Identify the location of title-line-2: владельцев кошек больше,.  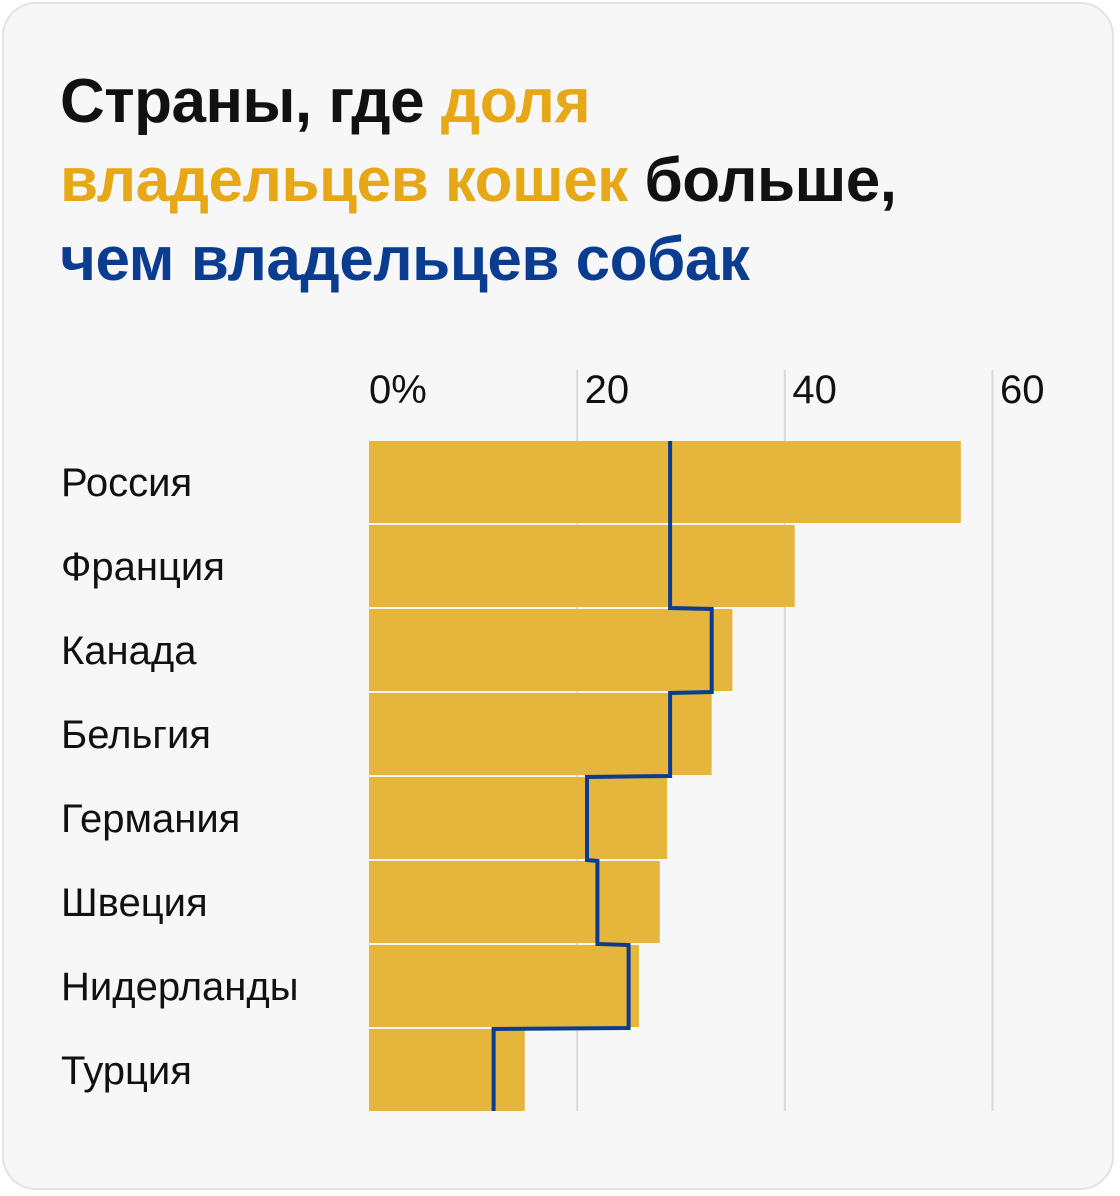
(560, 180).